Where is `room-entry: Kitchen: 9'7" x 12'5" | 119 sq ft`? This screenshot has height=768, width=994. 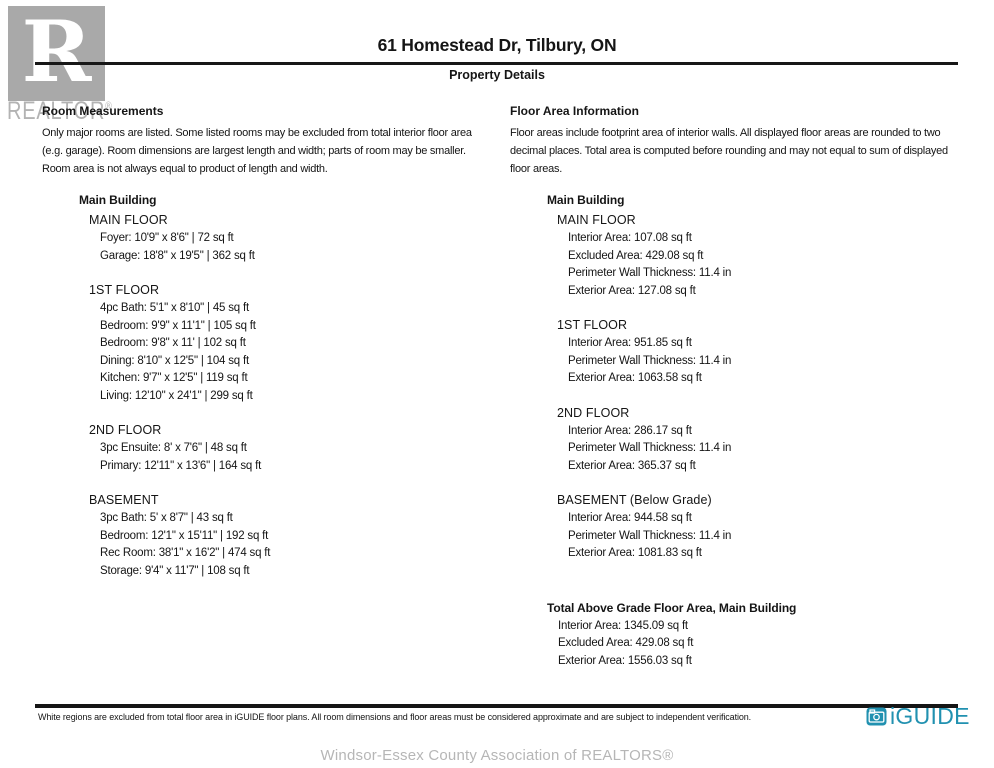 room-entry: Kitchen: 9'7" x 12'5" | 119 sq ft is located at coordinates (174, 378).